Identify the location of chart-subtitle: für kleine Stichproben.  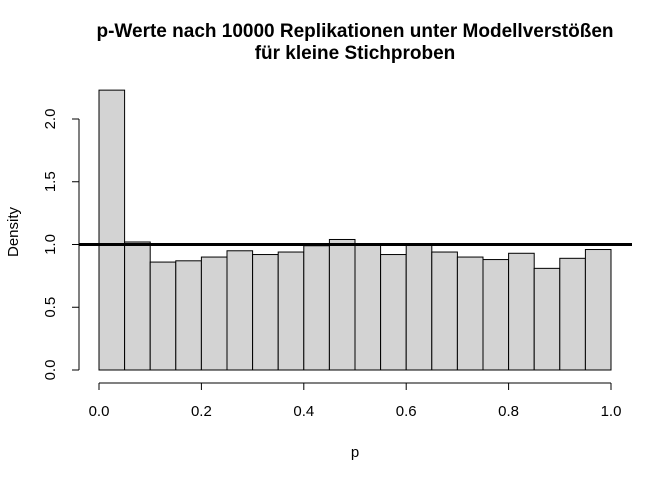
(355, 53).